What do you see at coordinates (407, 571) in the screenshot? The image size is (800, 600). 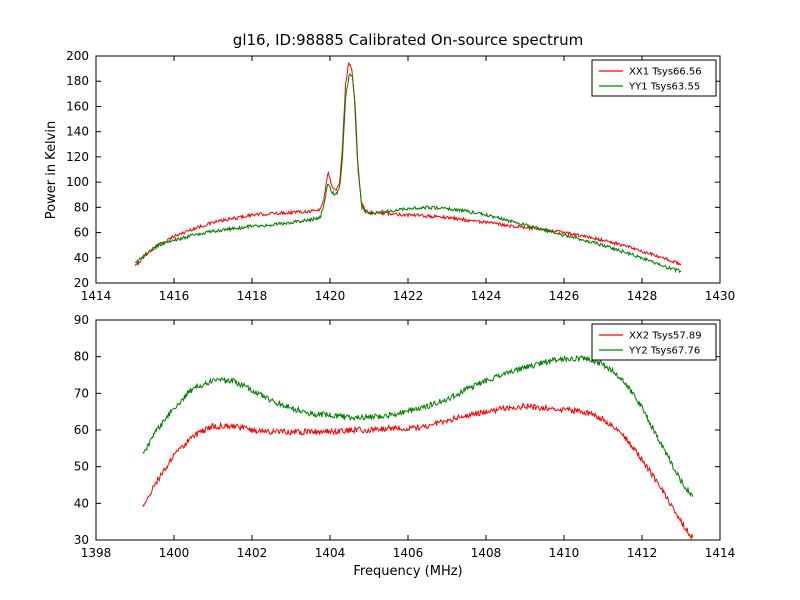 I see `x-axis-label: Frequency (MHz)` at bounding box center [407, 571].